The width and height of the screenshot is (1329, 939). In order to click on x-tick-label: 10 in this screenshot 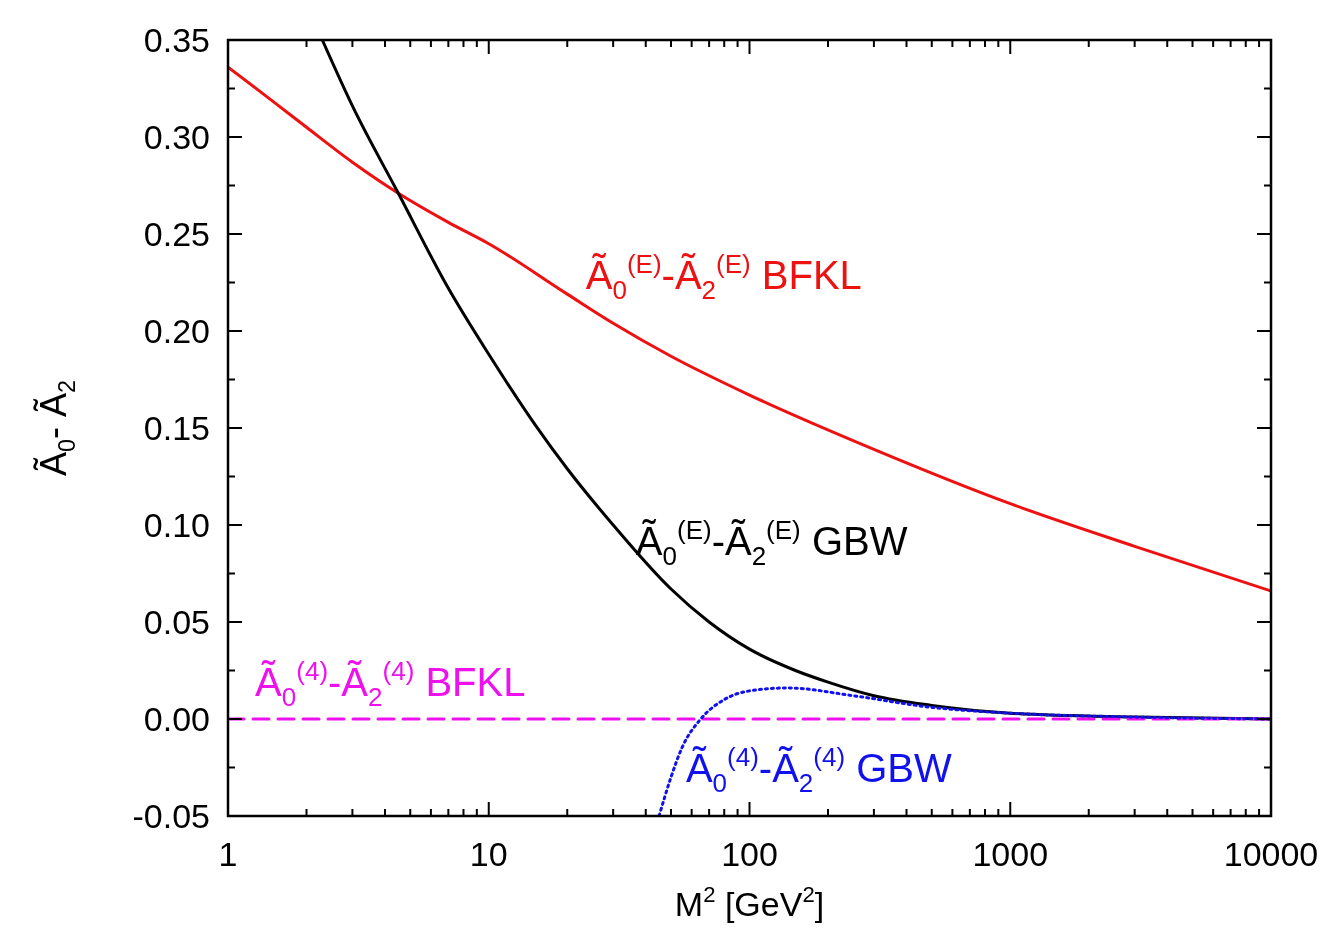, I will do `click(488, 854)`.